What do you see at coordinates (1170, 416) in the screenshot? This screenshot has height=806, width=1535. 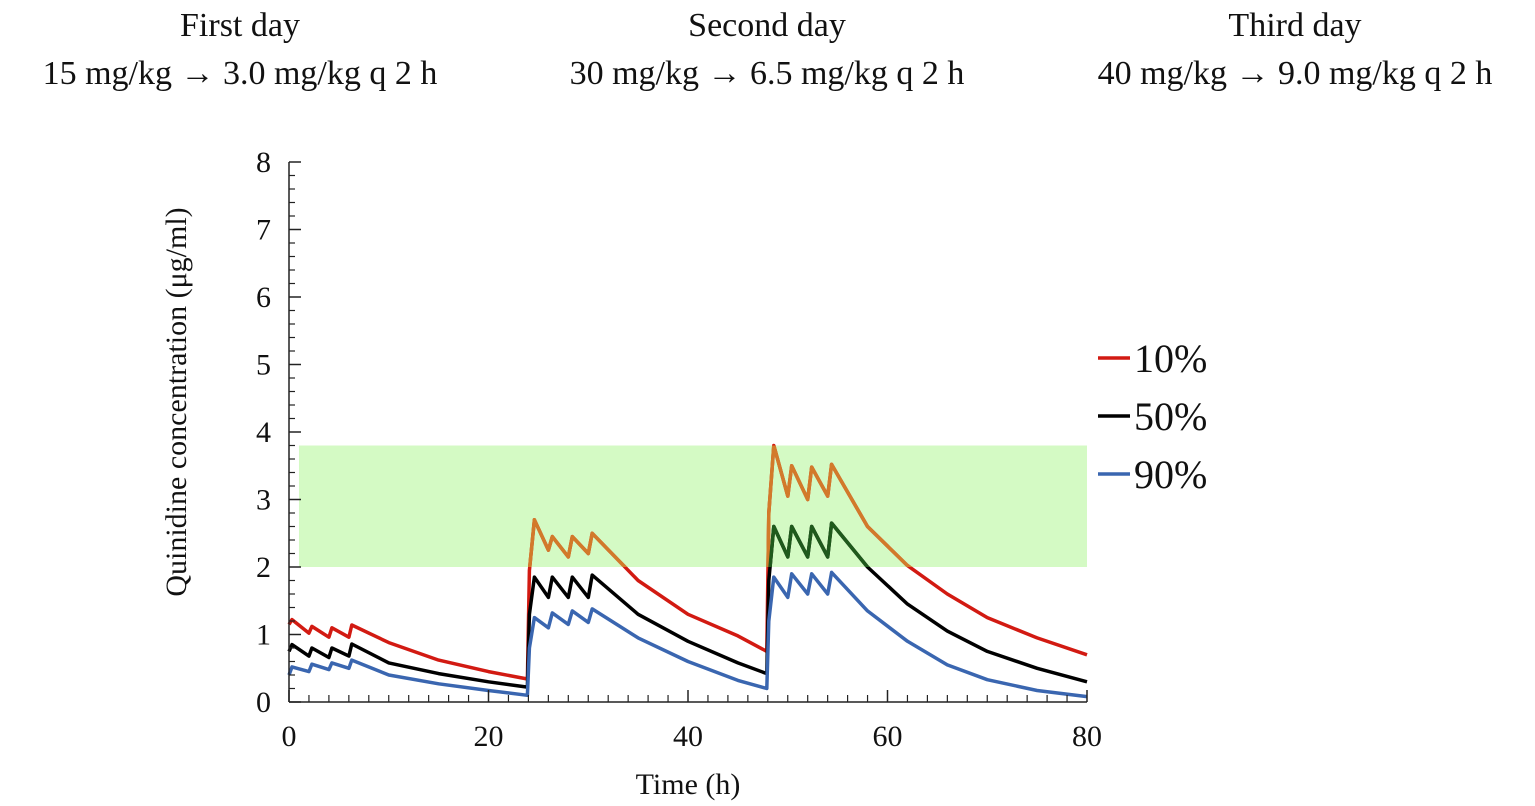 I see `legend-label: 50%` at bounding box center [1170, 416].